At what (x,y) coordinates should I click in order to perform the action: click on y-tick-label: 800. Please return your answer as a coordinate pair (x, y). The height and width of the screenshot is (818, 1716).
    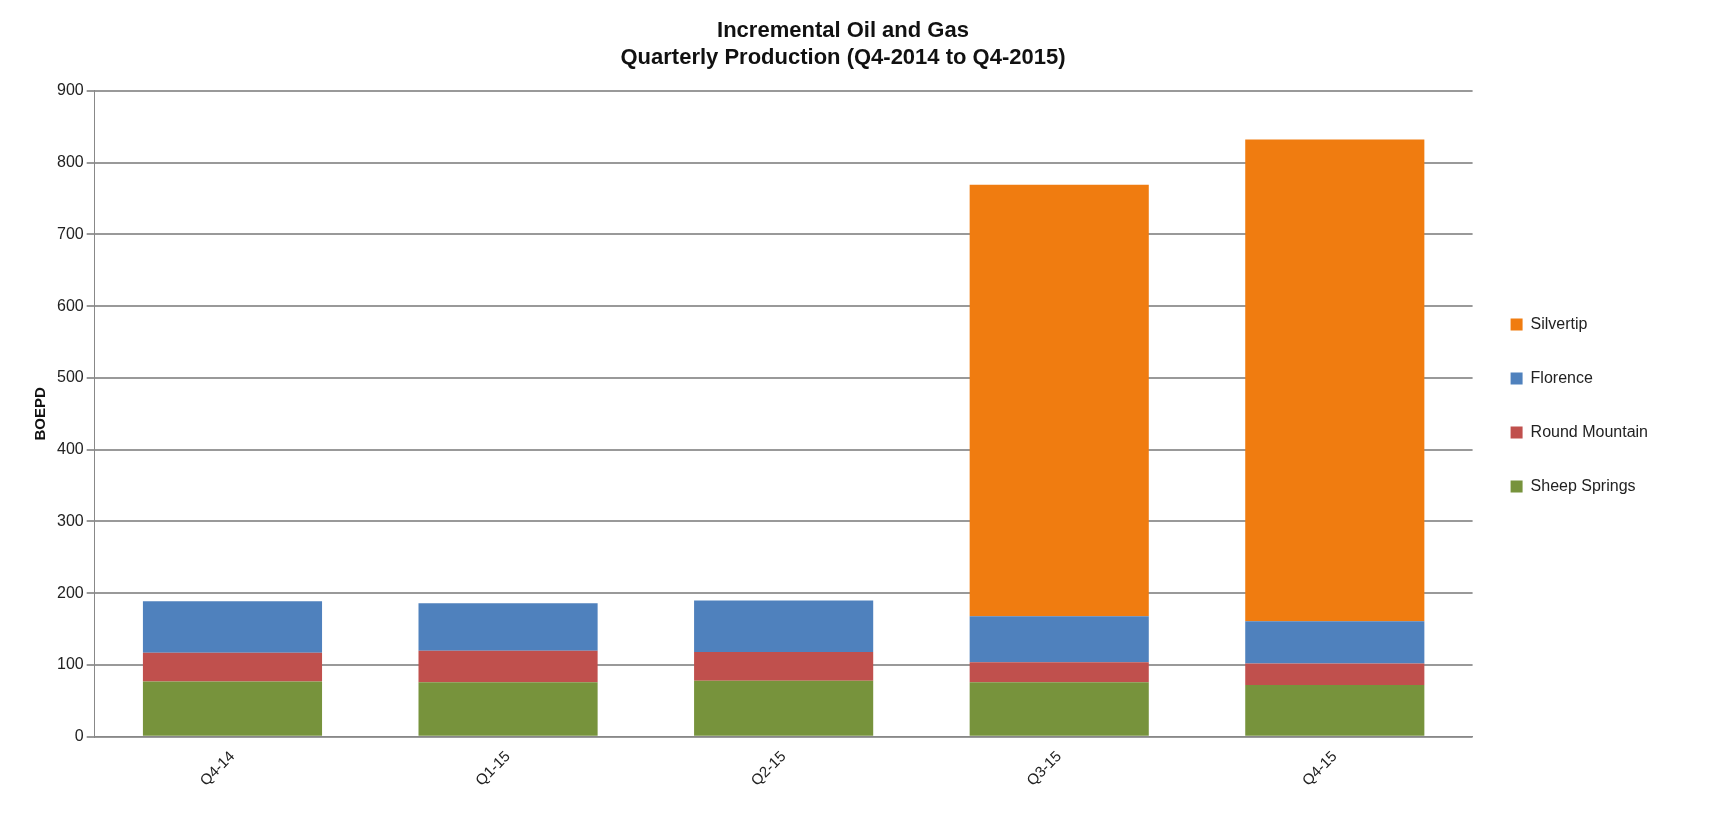
    Looking at the image, I should click on (70, 161).